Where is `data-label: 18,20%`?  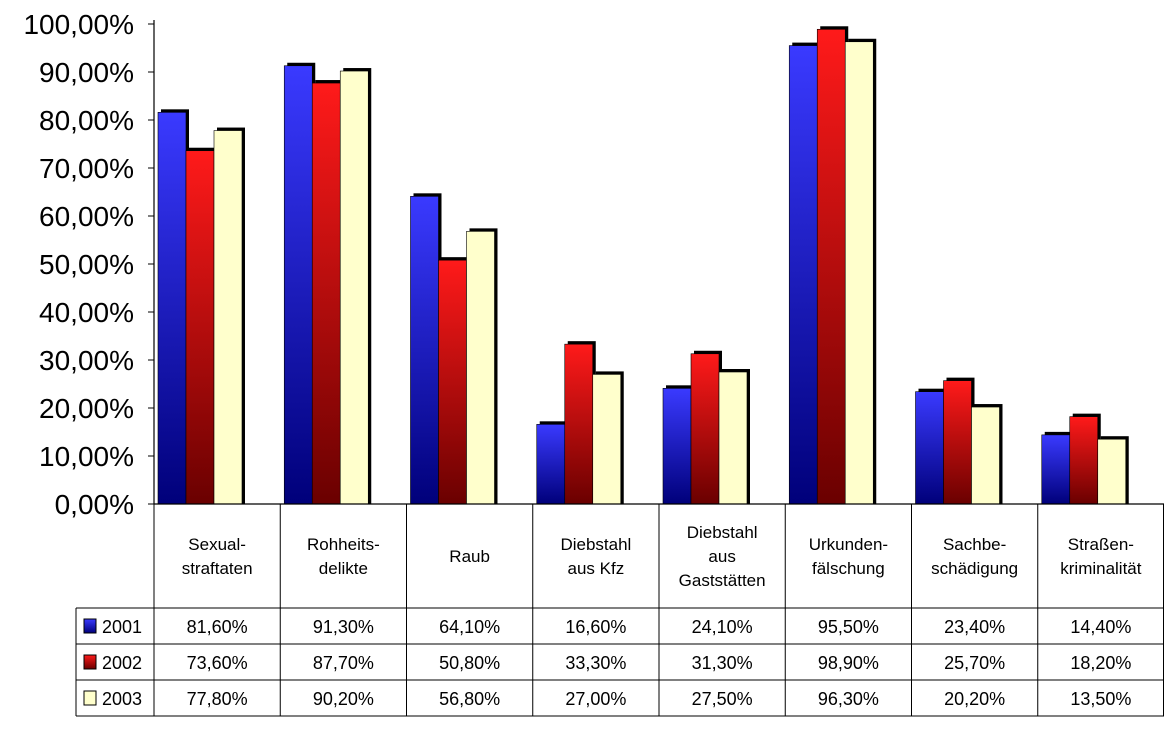 data-label: 18,20% is located at coordinates (1100, 663).